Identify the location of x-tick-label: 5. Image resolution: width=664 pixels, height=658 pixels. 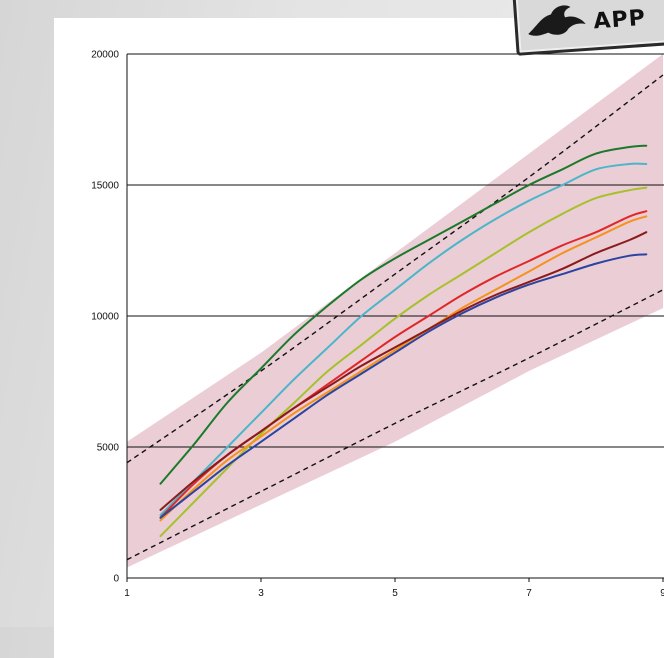
(395, 593).